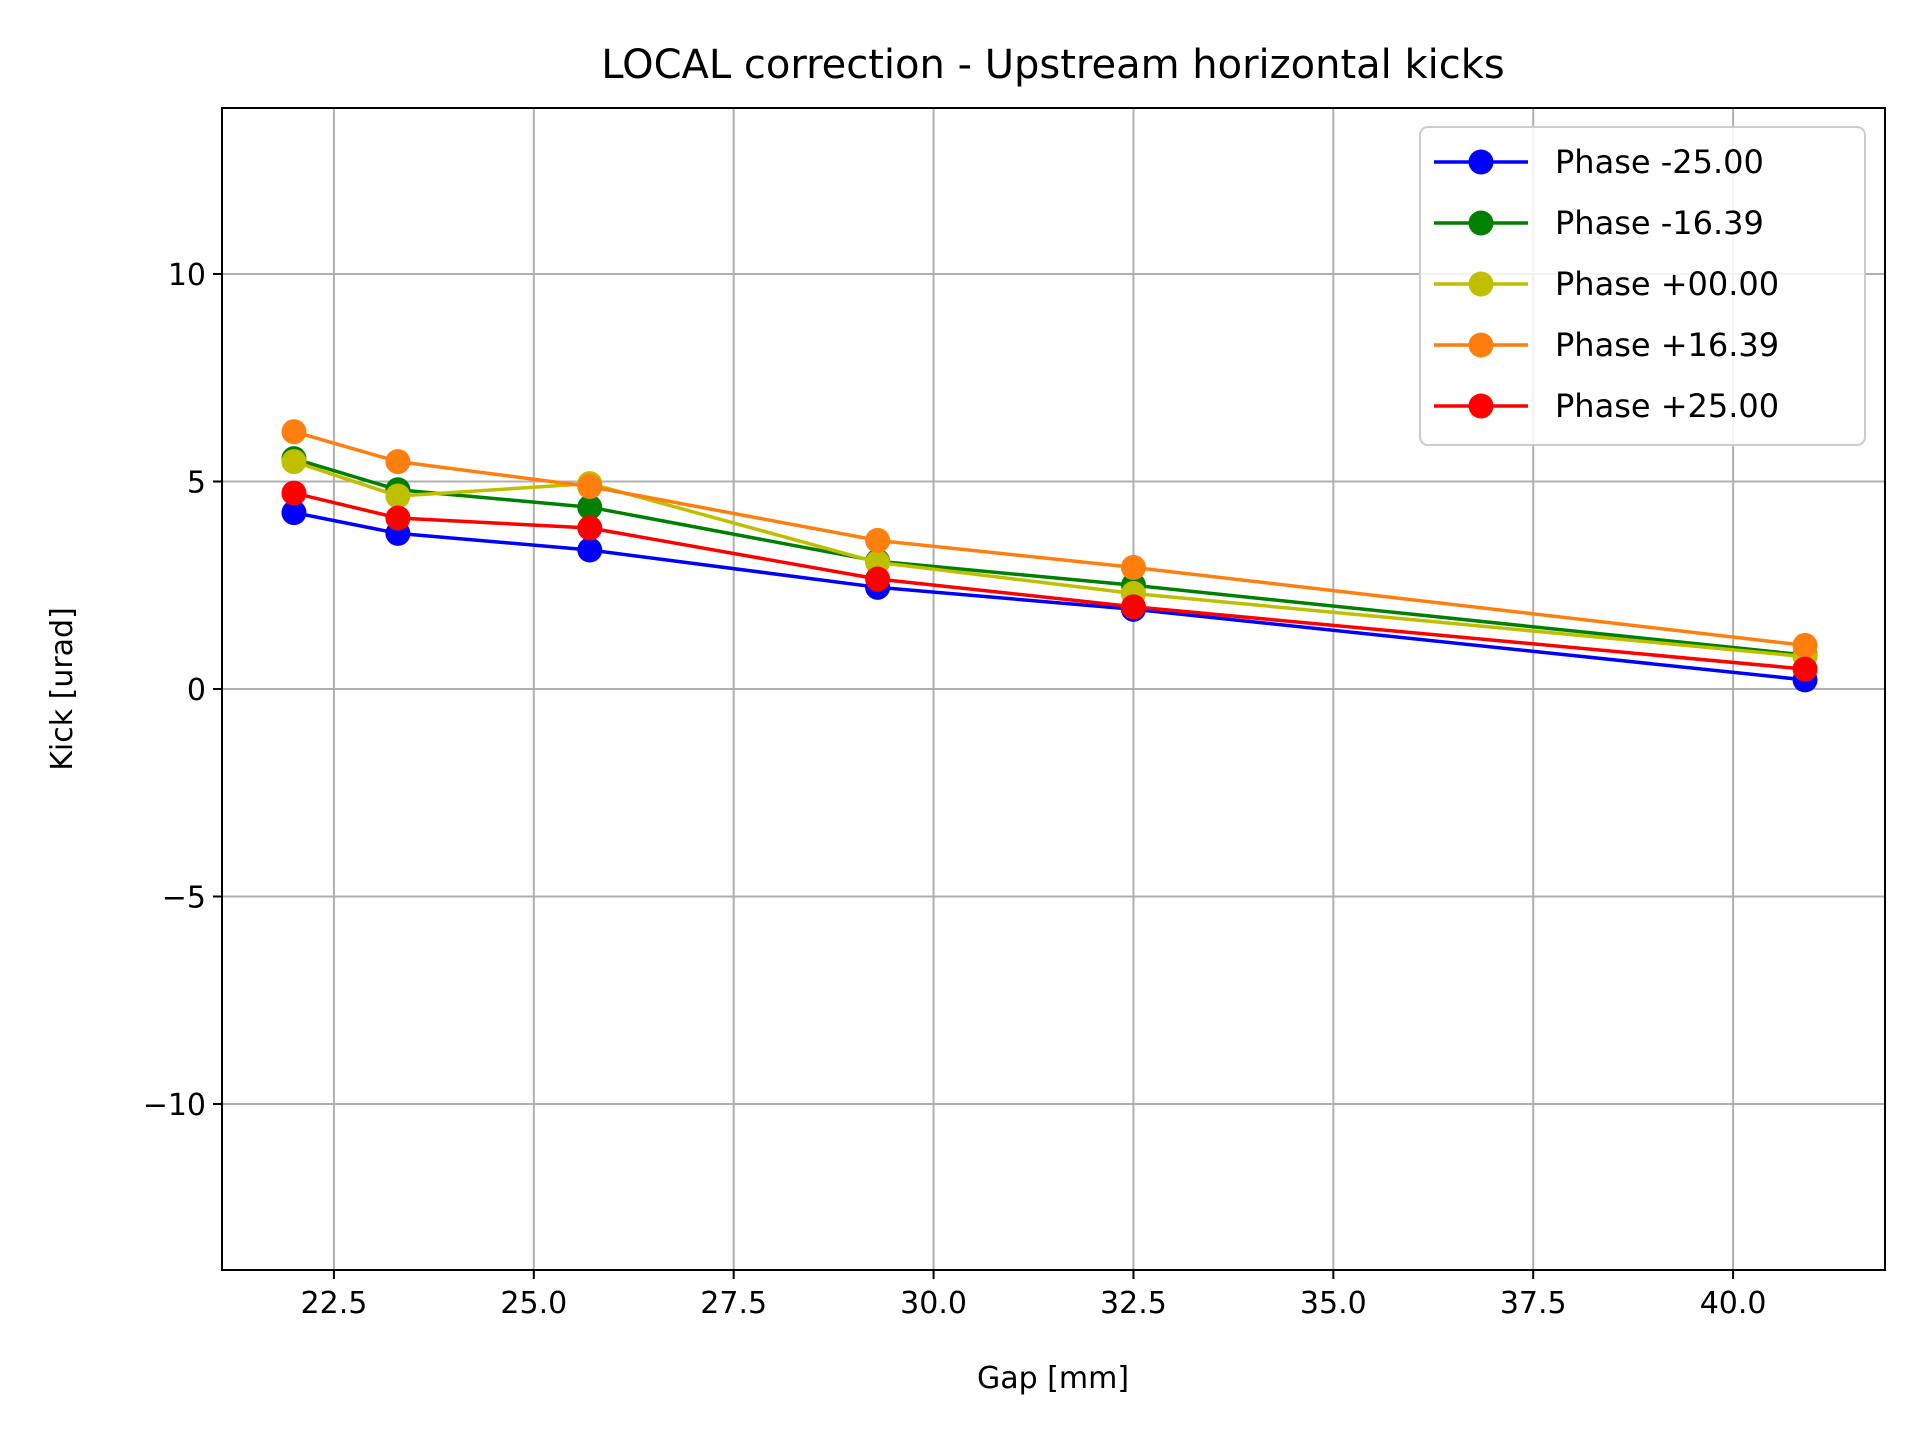  What do you see at coordinates (1659, 162) in the screenshot?
I see `legend-label: Phase -25.00` at bounding box center [1659, 162].